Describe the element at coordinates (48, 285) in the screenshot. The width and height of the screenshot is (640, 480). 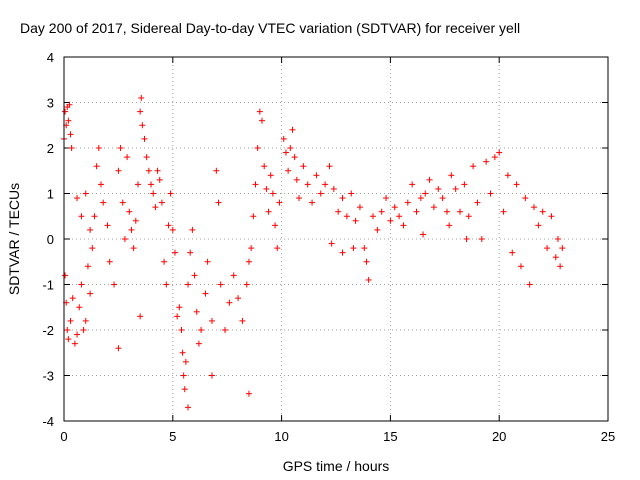
I see `y-tick-label: -1` at that location.